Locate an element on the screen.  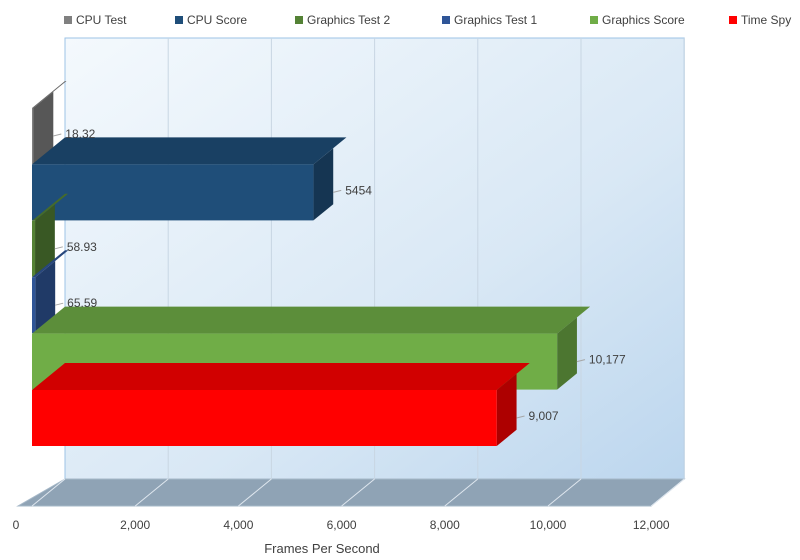
legend-label: Graphics Test 1 is located at coordinates (495, 20).